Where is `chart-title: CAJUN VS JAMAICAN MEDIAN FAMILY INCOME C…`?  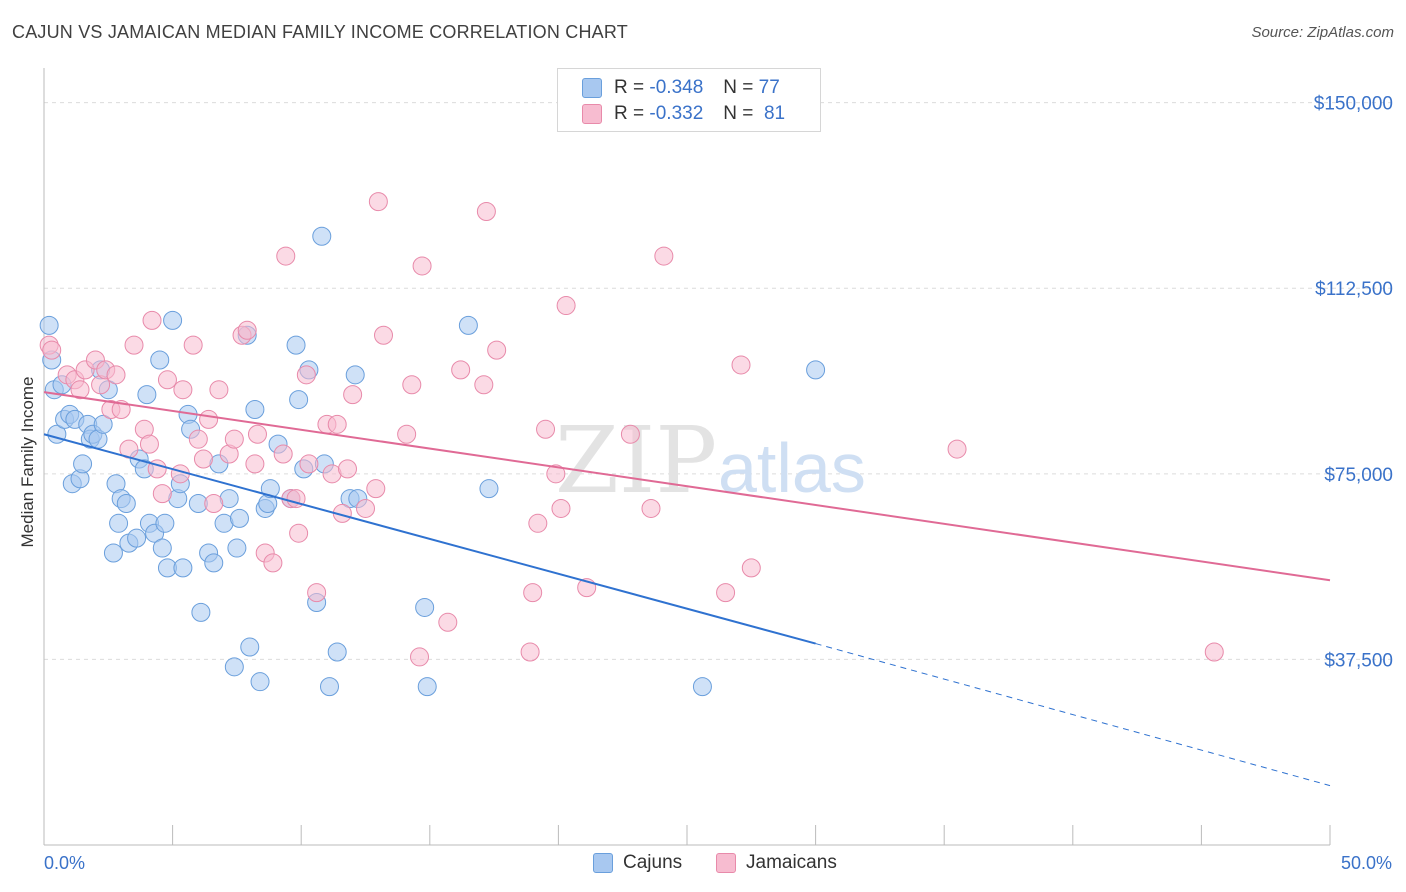
chart-title: CAJUN VS JAMAICAN MEDIAN FAMILY INCOME C… is located at coordinates (320, 32).